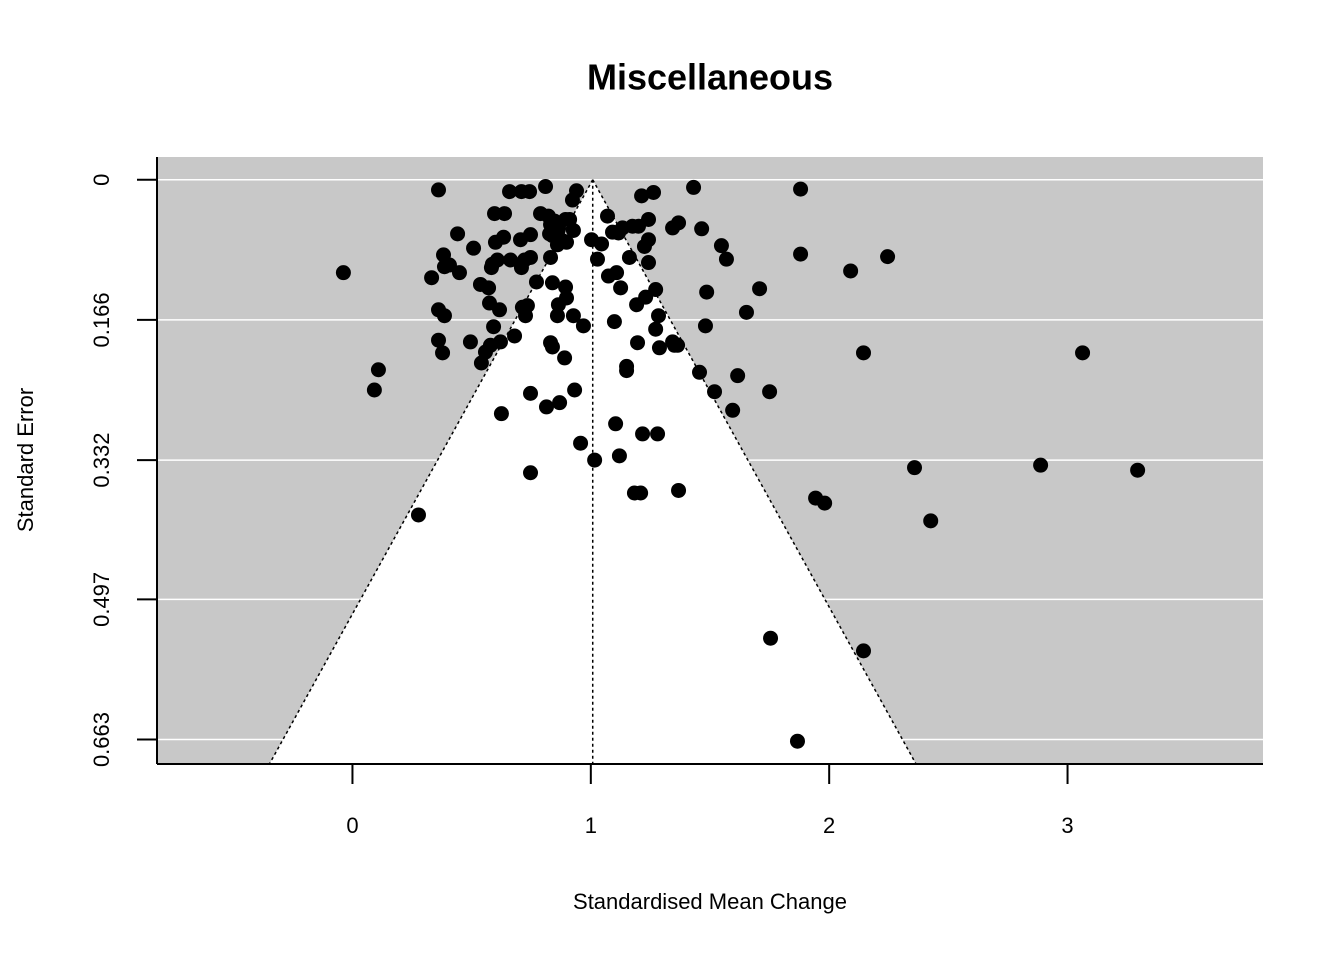  What do you see at coordinates (25, 460) in the screenshot?
I see `y-axis-title: Standard Error` at bounding box center [25, 460].